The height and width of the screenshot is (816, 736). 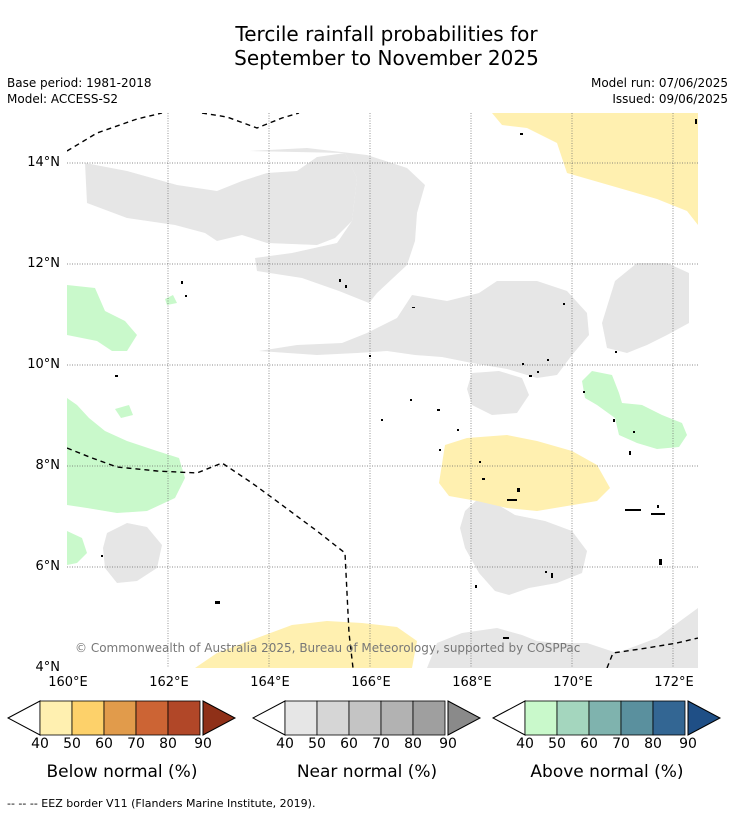 What do you see at coordinates (43, 364) in the screenshot?
I see `lat-label: 10°N` at bounding box center [43, 364].